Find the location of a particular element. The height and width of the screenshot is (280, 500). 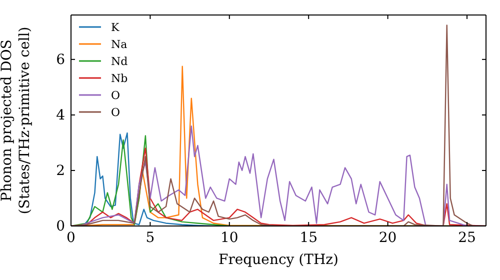

x-tick-label: 15 is located at coordinates (309, 238).